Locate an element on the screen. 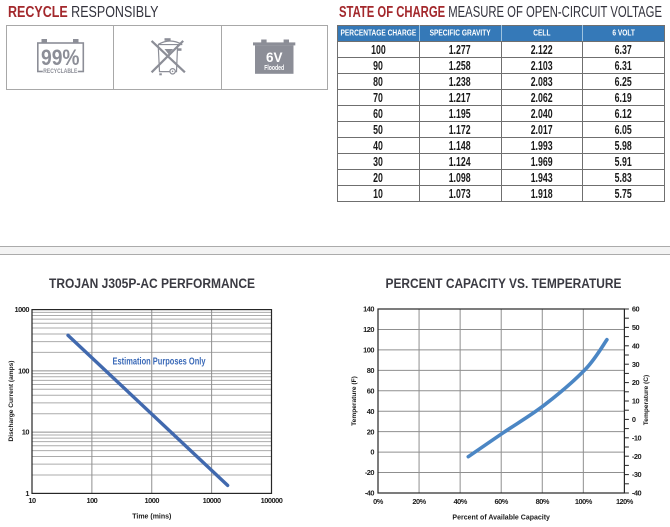 This screenshot has width=670, height=527. svg-text: Flooded is located at coordinates (274, 68).